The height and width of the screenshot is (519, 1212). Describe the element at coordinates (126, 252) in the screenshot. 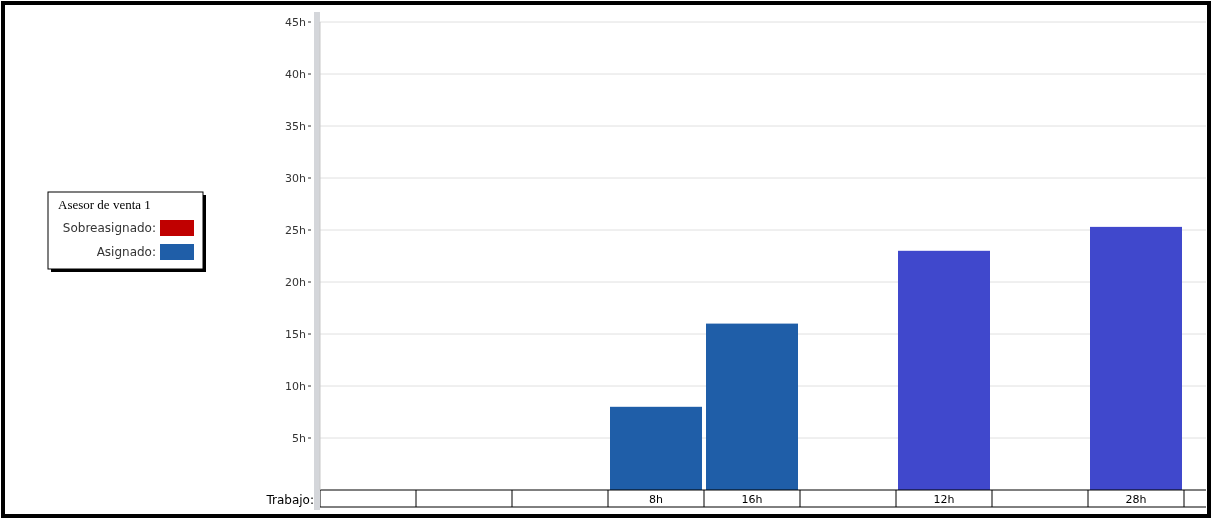

I see `legend-label: Asignado:` at that location.